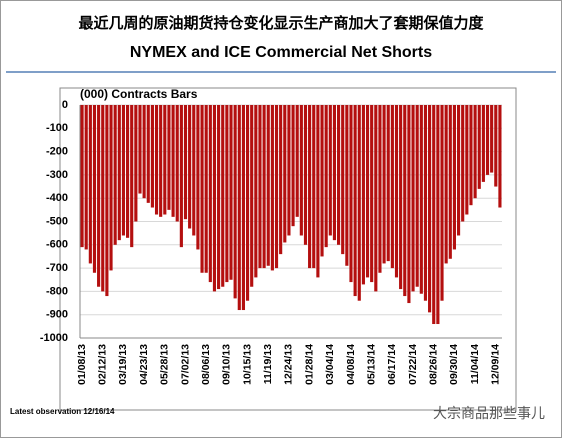 The image size is (562, 438). I want to click on y-tick-label: -1000, so click(54, 338).